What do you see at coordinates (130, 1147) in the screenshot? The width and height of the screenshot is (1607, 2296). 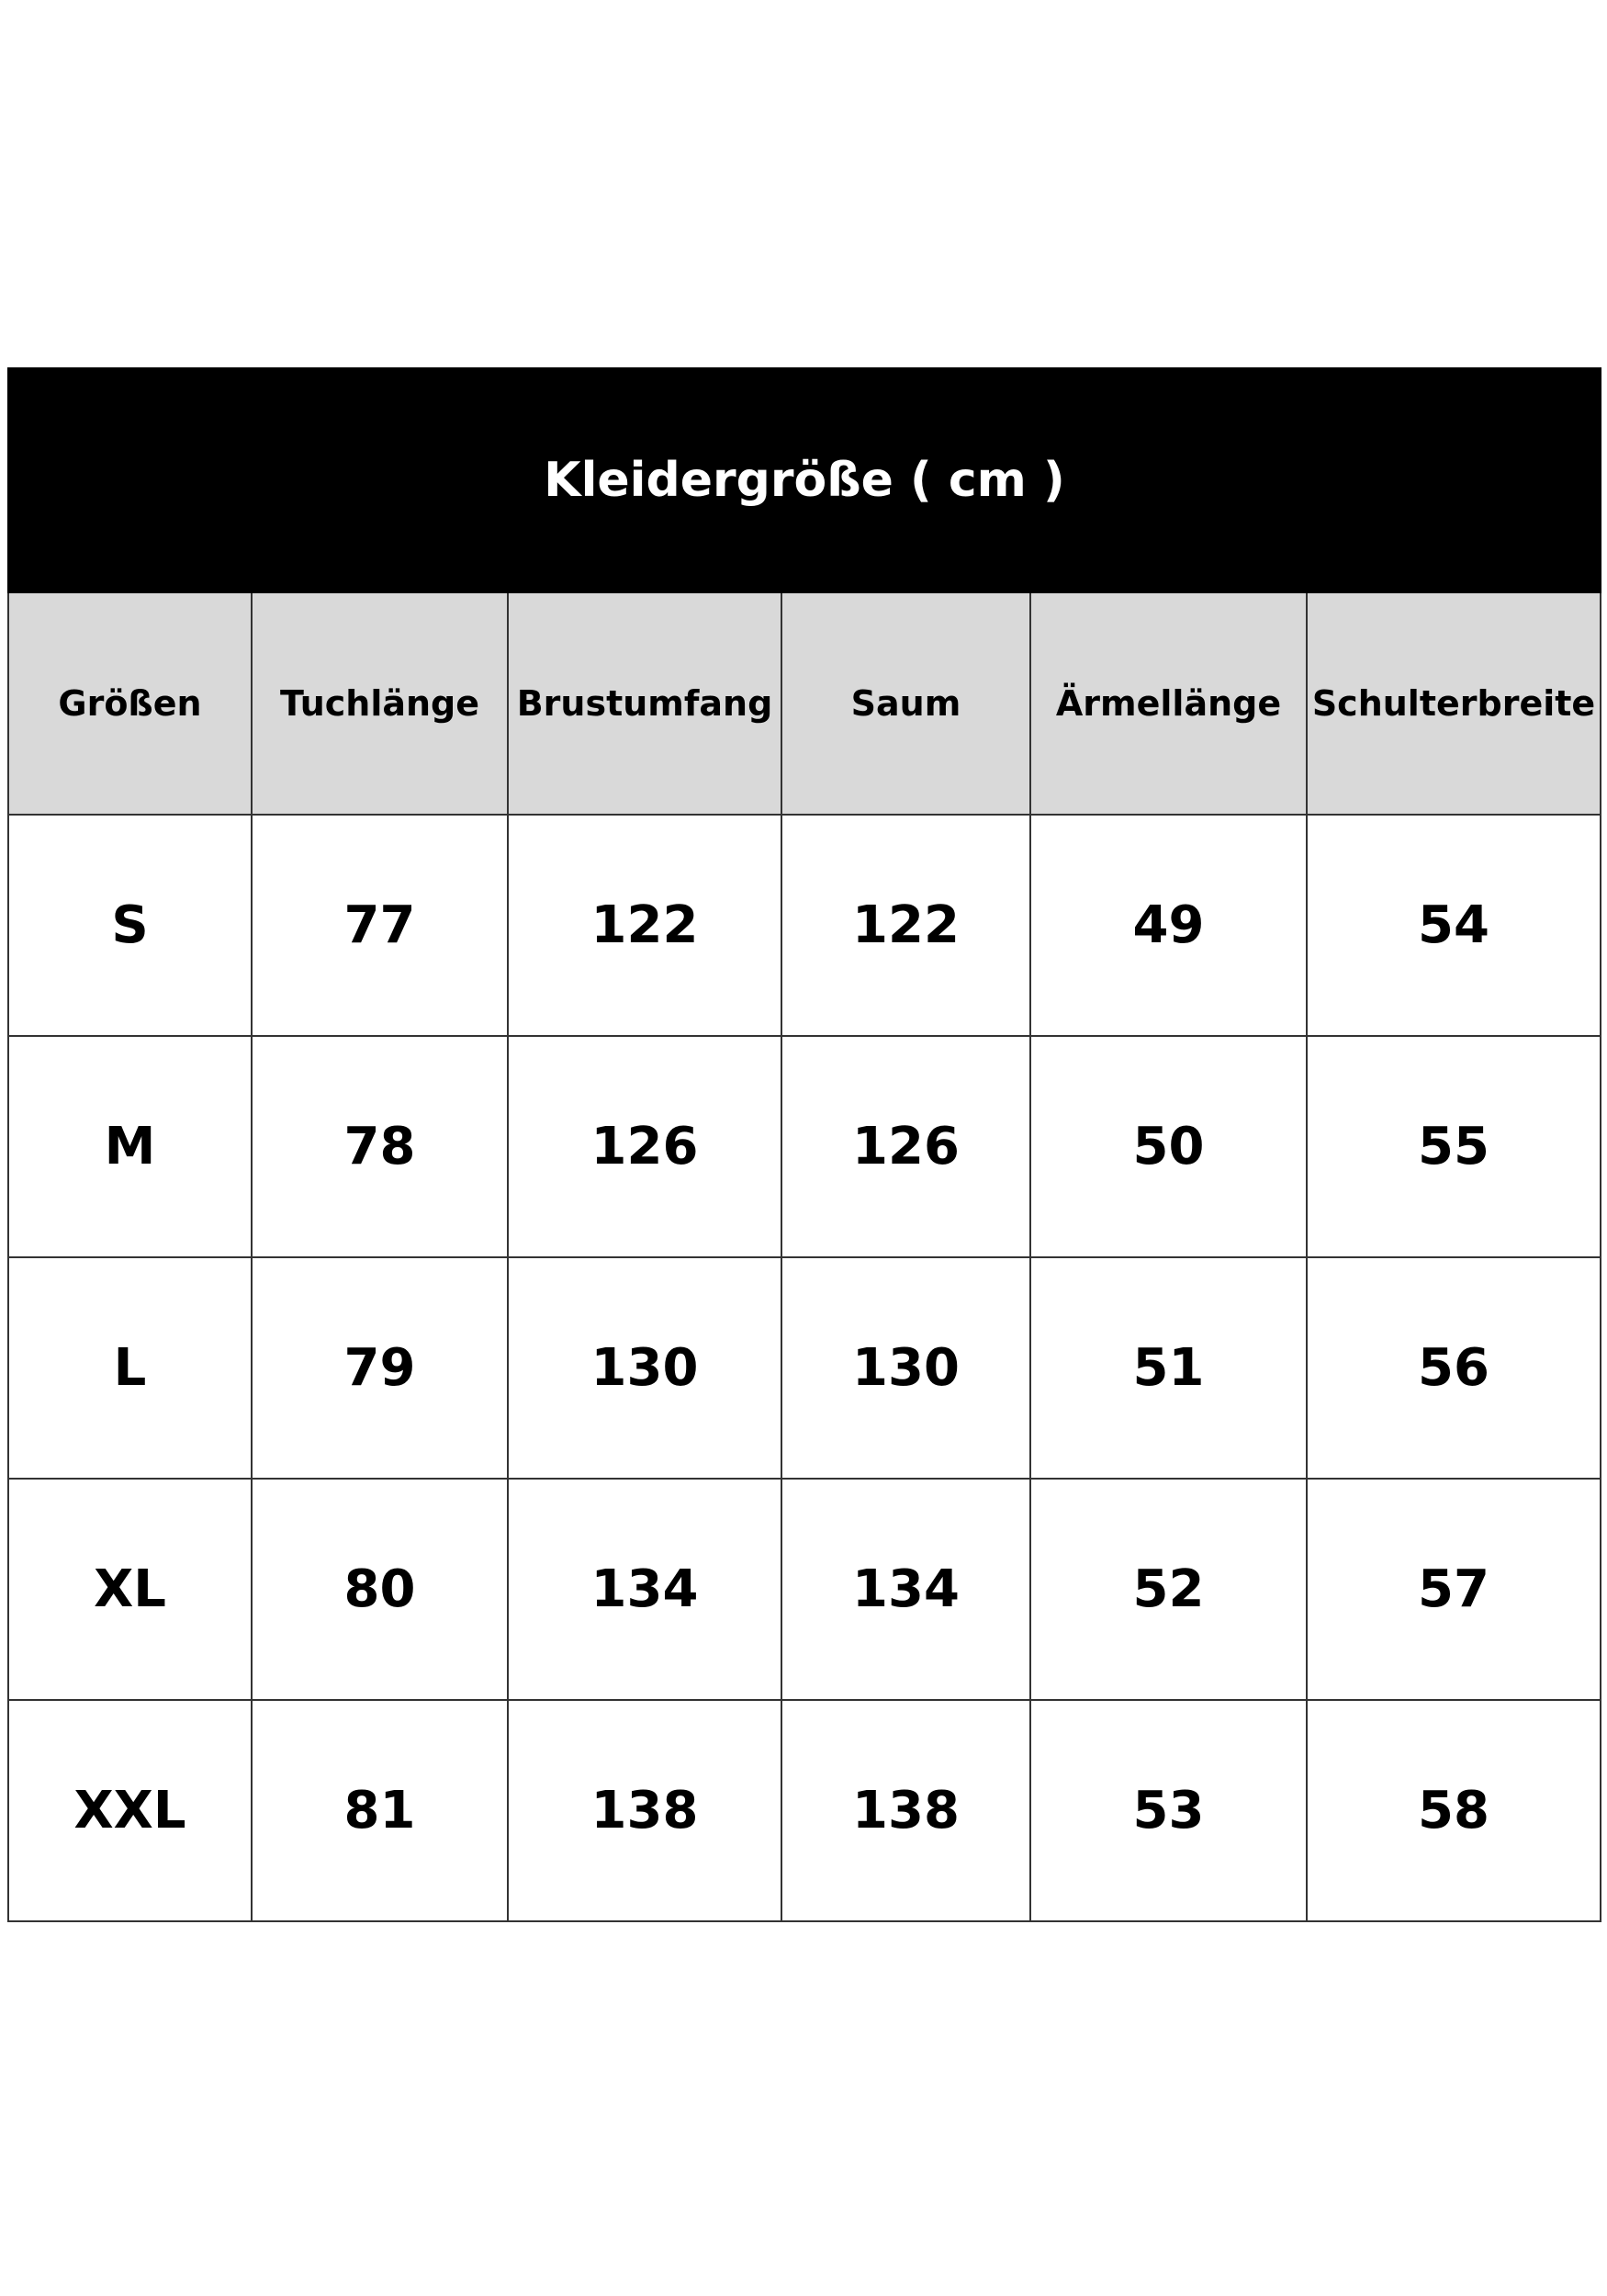 I see `size-cell: M` at bounding box center [130, 1147].